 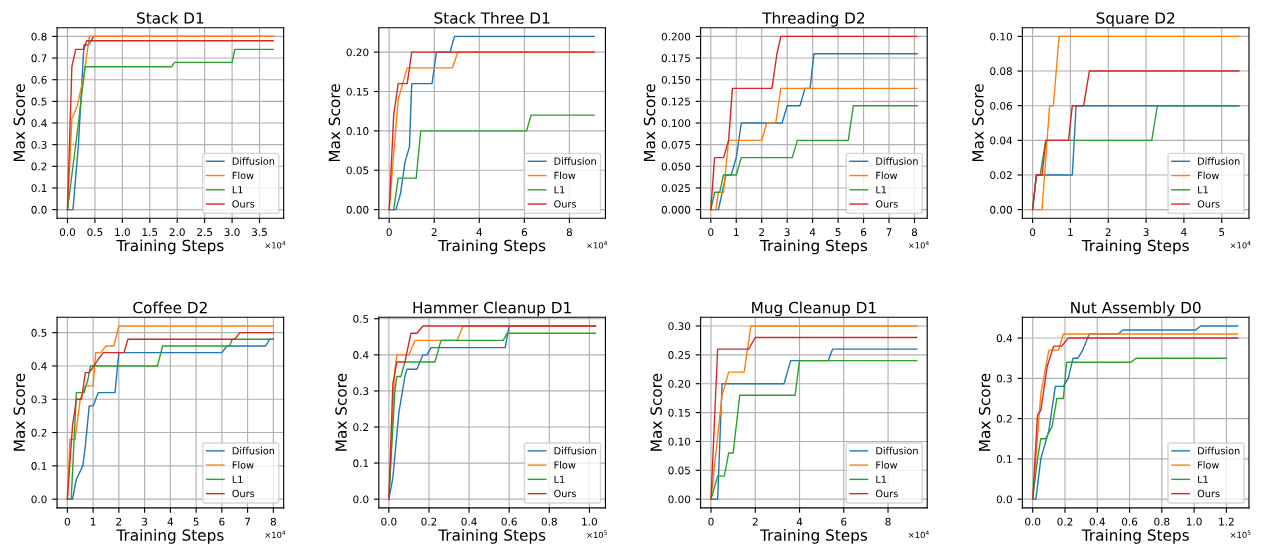 What do you see at coordinates (150, 232) in the screenshot?
I see `x-tick-label: 1.5` at bounding box center [150, 232].